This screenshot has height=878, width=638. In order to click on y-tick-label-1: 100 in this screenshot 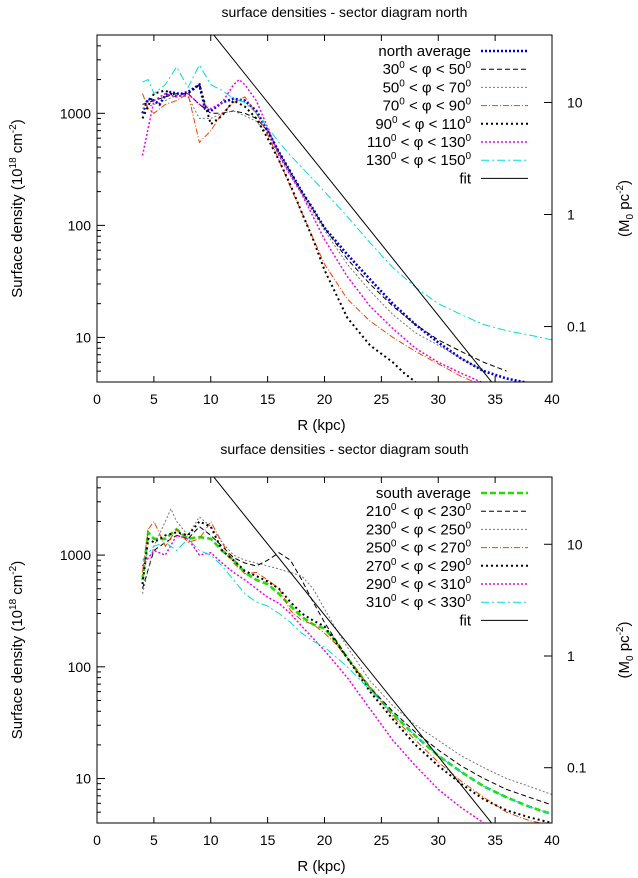, I will do `click(80, 225)`.